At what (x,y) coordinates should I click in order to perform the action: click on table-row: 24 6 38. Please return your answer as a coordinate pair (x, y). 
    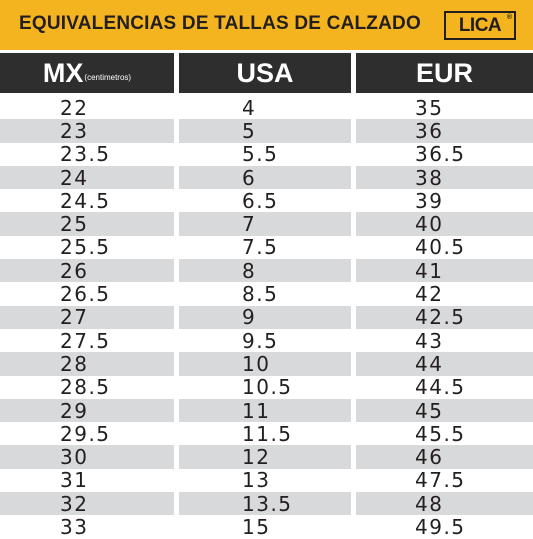
    Looking at the image, I should click on (266, 178).